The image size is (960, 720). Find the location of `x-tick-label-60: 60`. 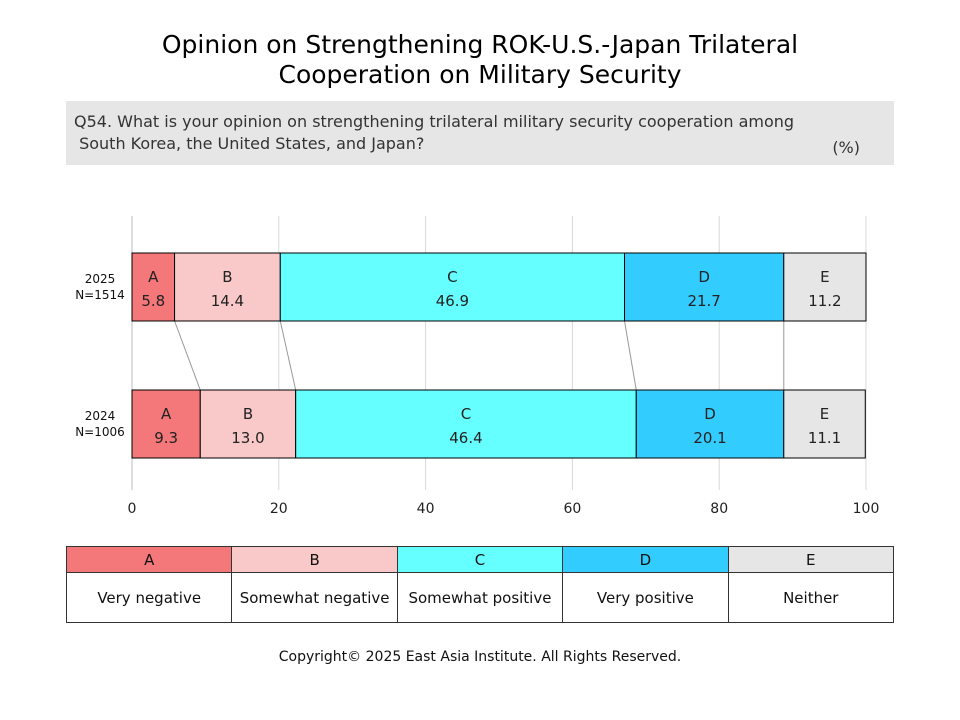

x-tick-label-60: 60 is located at coordinates (572, 509).